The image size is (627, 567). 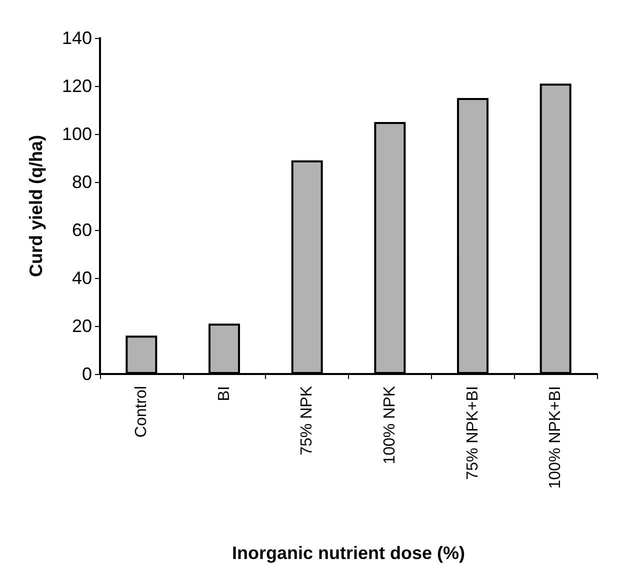 What do you see at coordinates (224, 394) in the screenshot?
I see `x-tick-label: BI` at bounding box center [224, 394].